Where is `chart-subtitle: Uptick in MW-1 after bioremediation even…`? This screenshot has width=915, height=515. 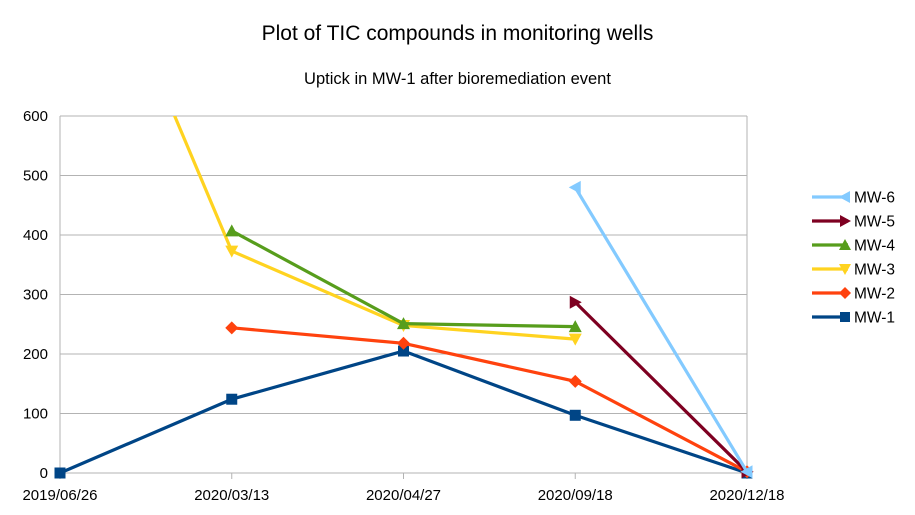
chart-subtitle: Uptick in MW-1 after bioremediation even… is located at coordinates (457, 79).